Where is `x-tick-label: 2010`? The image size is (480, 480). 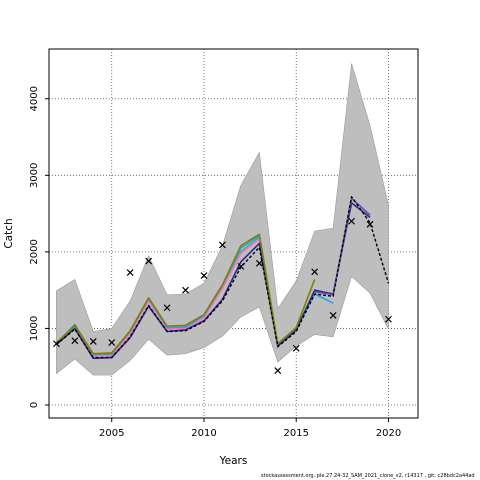 x-tick-label: 2010 is located at coordinates (203, 433).